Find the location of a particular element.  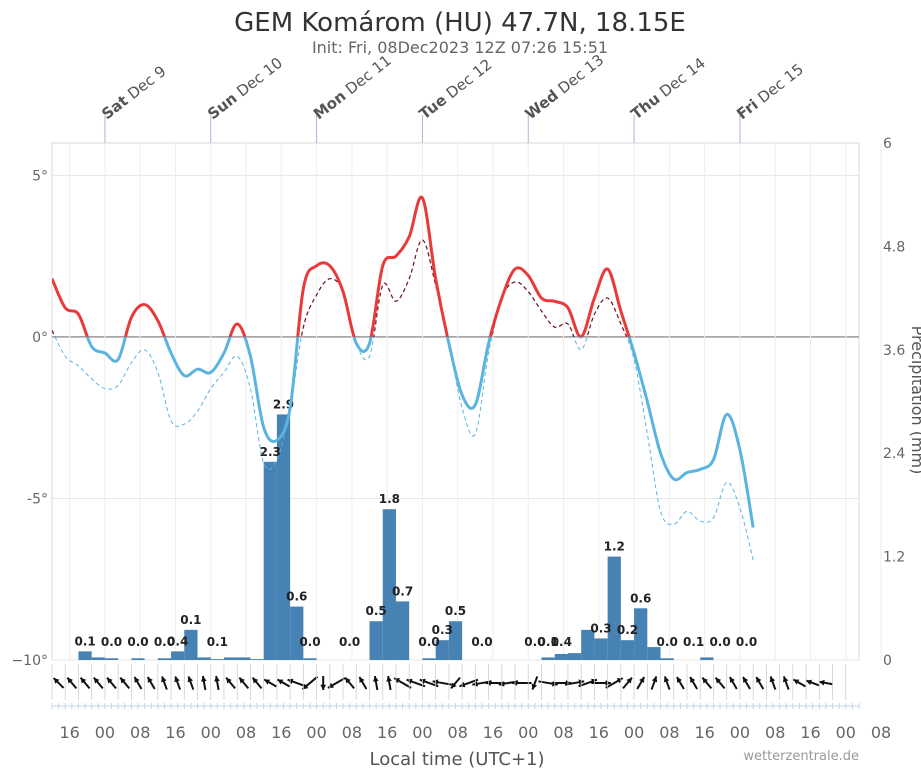

right-tick-label: 0 is located at coordinates (887, 661).